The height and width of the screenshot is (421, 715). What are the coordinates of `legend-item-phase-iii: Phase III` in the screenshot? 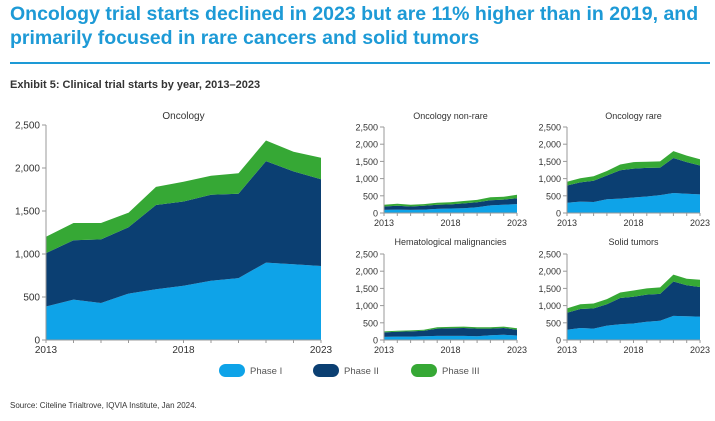 It's located at (445, 370).